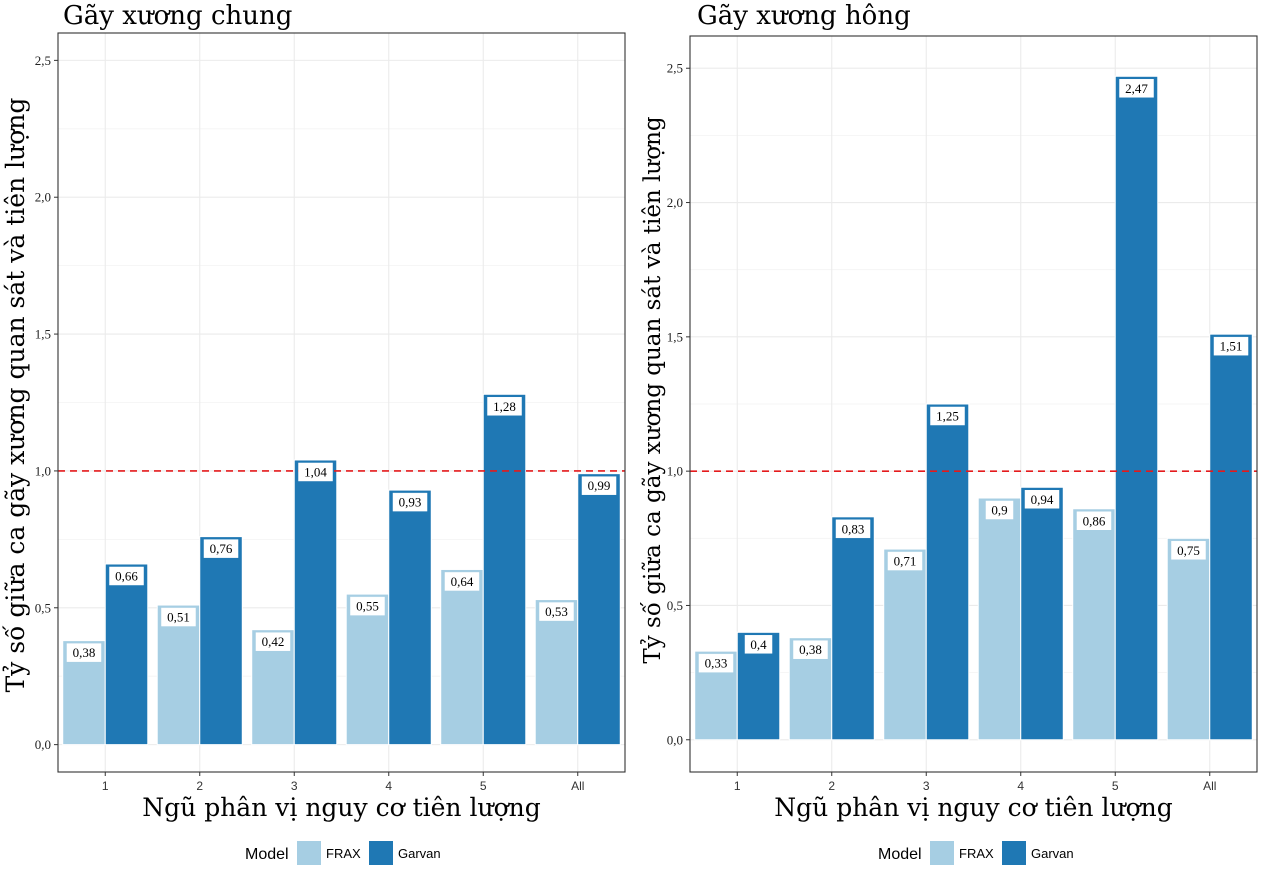 The image size is (1267, 883). I want to click on y-tick-label: 1,0, so click(43, 470).